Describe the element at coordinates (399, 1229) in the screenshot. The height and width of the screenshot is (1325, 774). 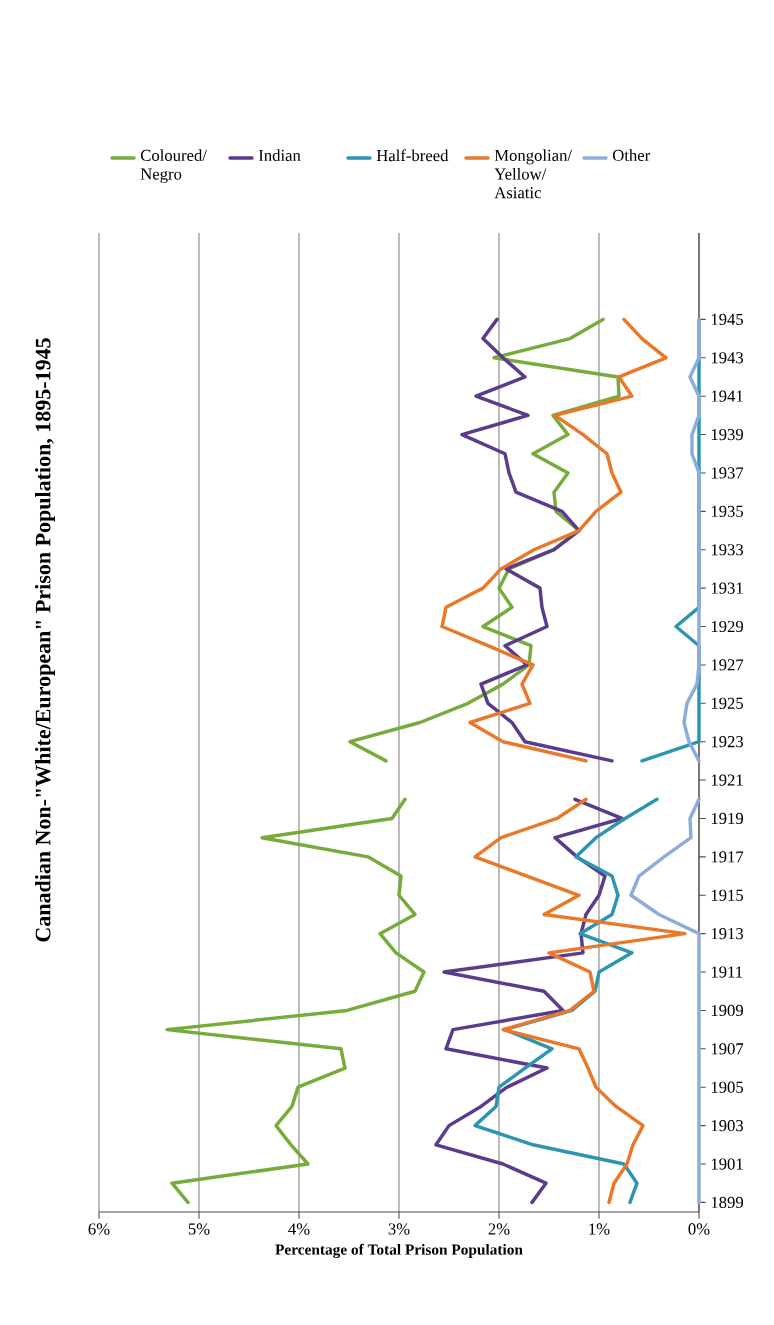
I see `x-tick-label: 3%` at that location.